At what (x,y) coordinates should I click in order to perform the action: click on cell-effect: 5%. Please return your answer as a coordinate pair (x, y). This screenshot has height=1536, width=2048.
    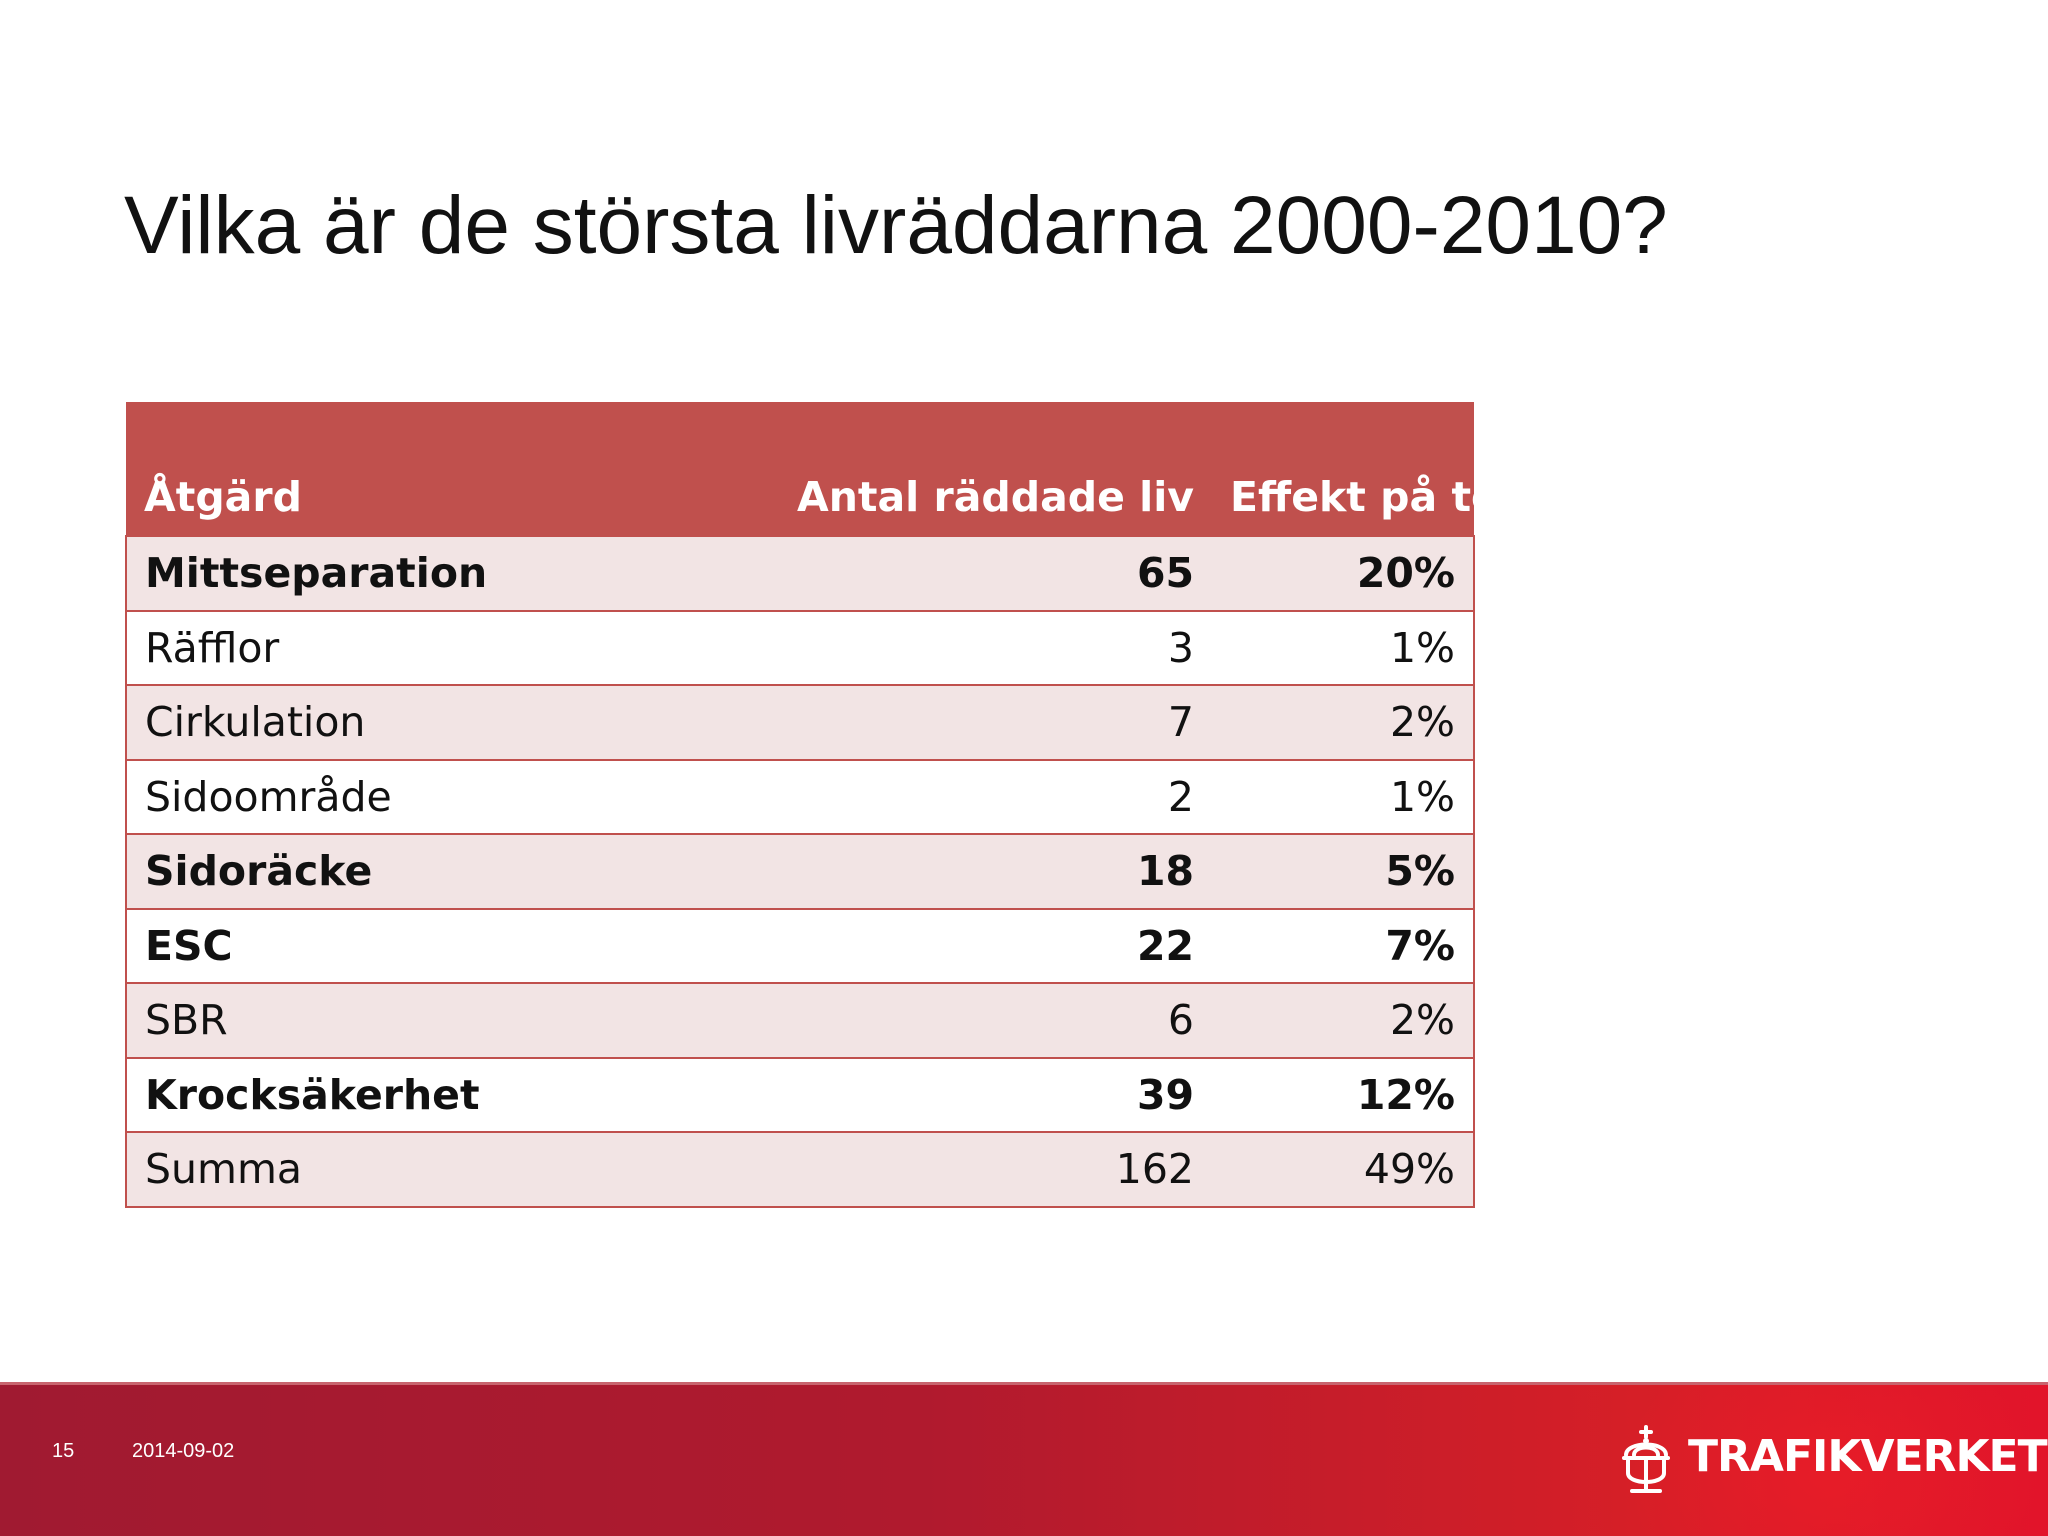
    Looking at the image, I should click on (1343, 871).